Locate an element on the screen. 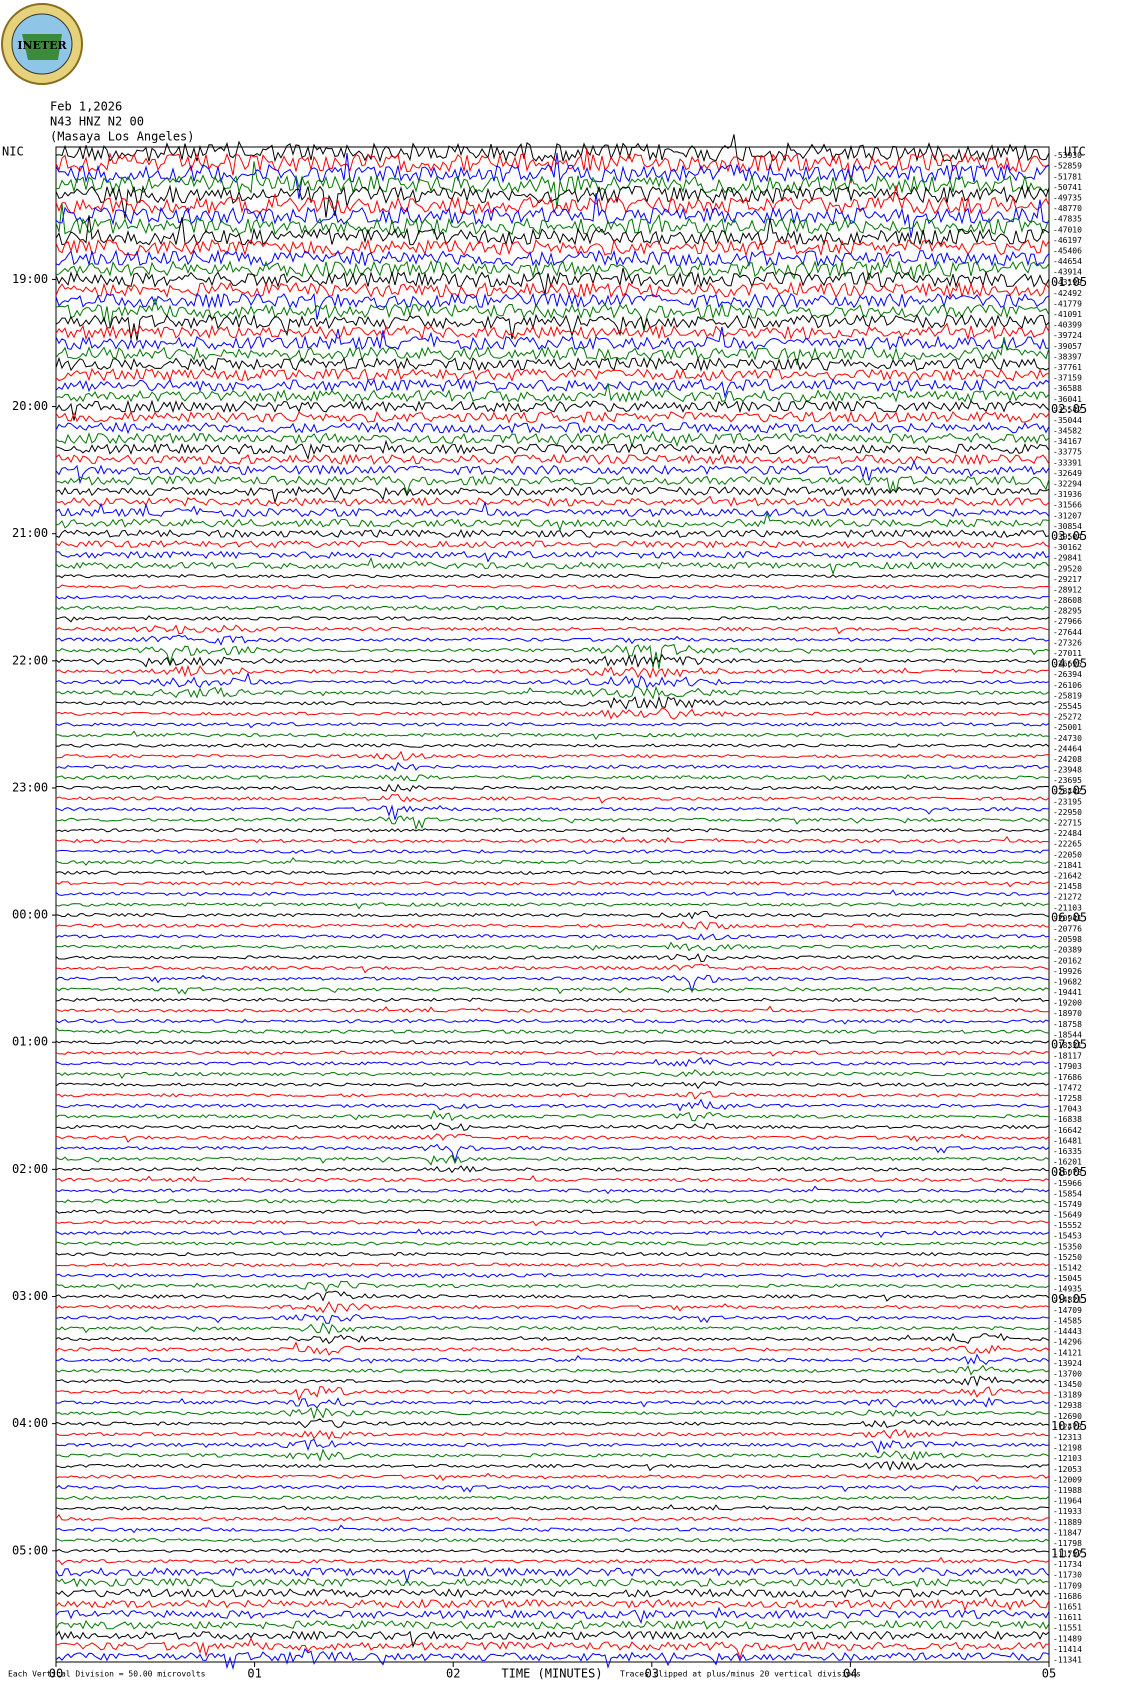  logo: INETER is located at coordinates (42, 44).